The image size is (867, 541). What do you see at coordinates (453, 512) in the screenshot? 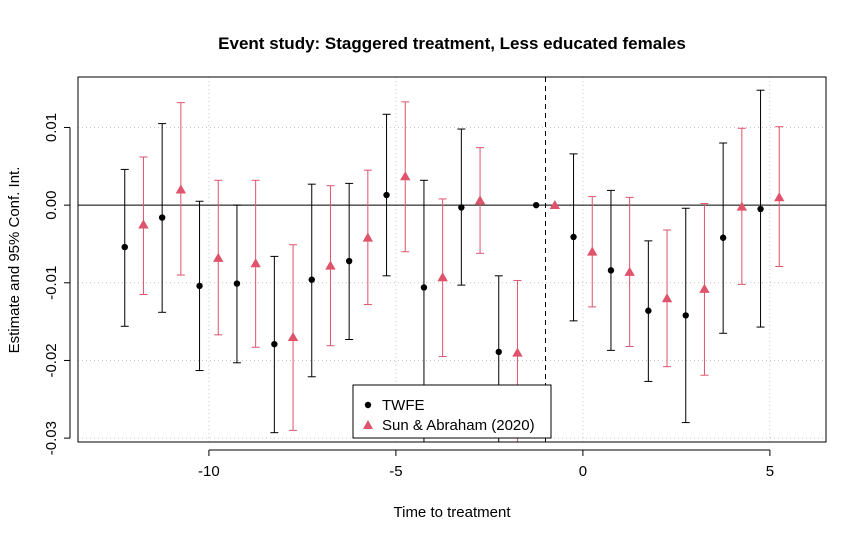
I see `x-axis-label: Time to treatment` at bounding box center [453, 512].